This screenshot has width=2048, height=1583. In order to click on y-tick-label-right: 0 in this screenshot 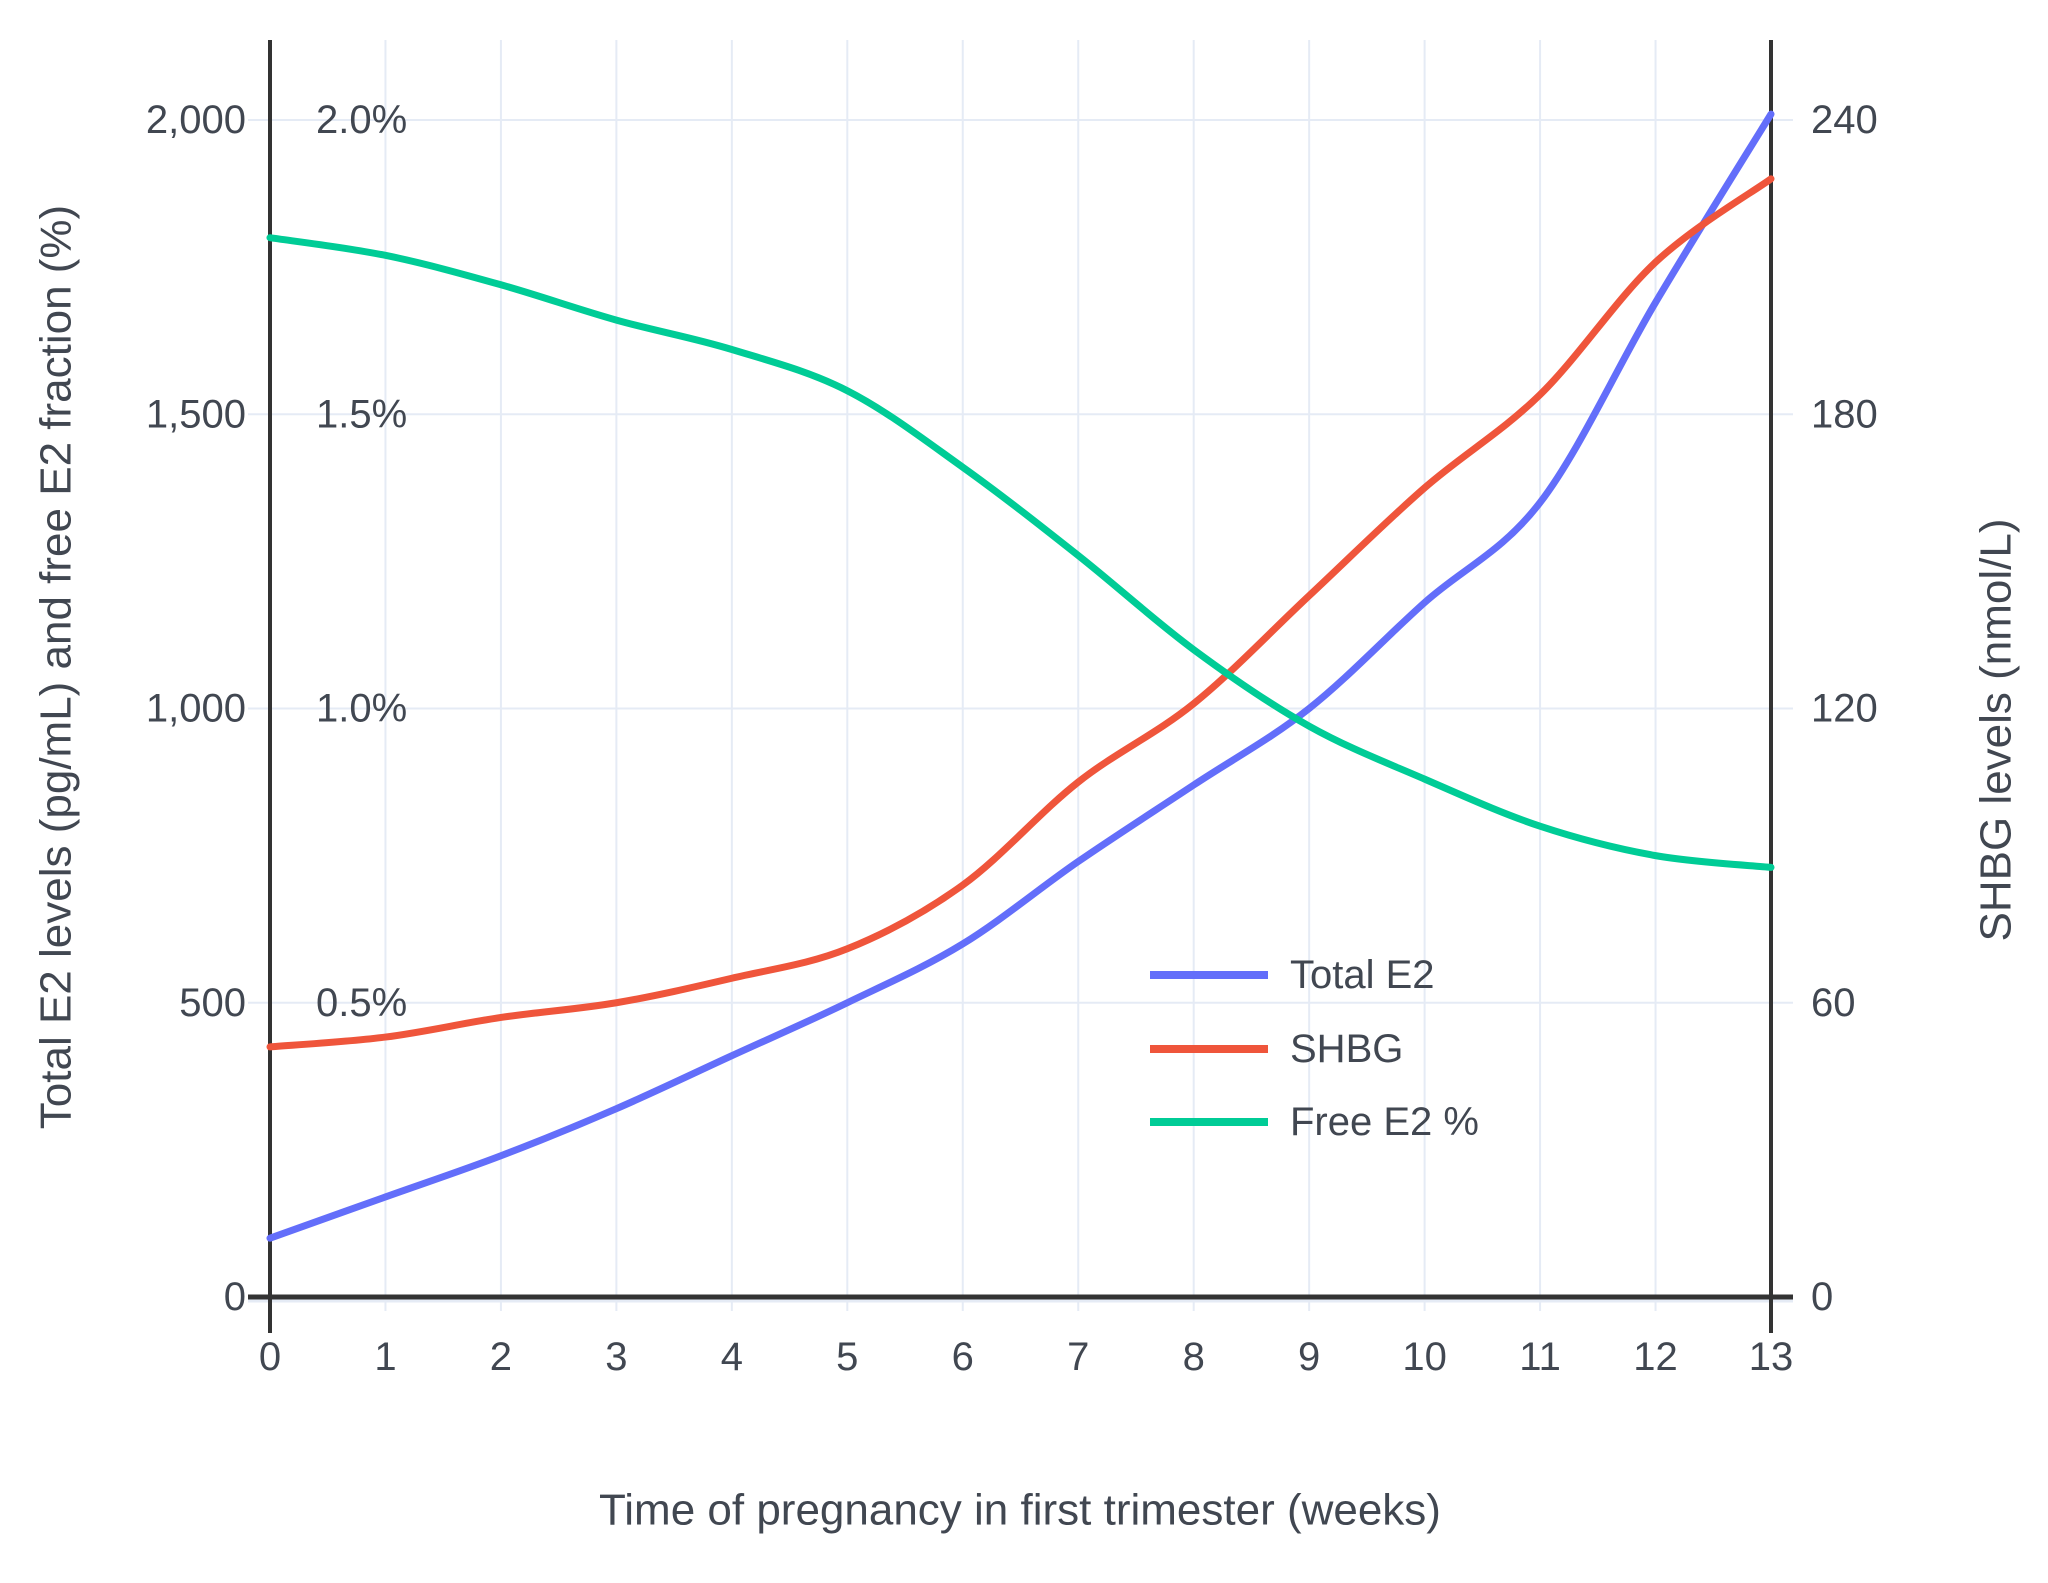, I will do `click(1822, 1297)`.